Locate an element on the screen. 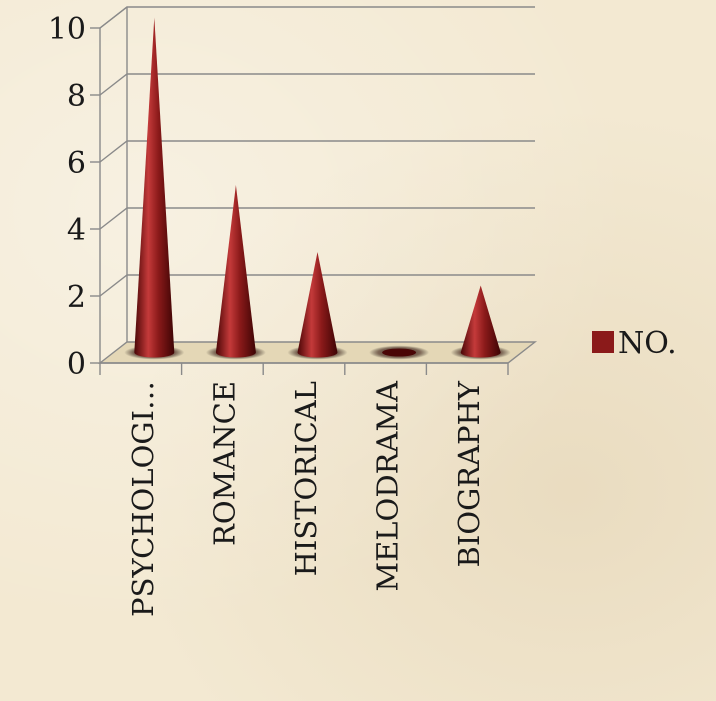 The height and width of the screenshot is (701, 716). legend-swatch is located at coordinates (603, 342).